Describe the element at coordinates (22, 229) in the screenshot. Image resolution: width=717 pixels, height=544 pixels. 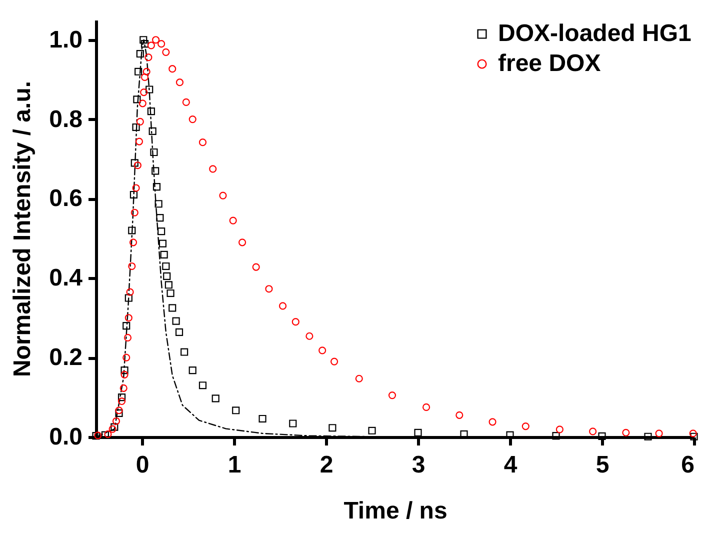
I see `y-axis-title: Normalized Intensity / a.u.` at that location.